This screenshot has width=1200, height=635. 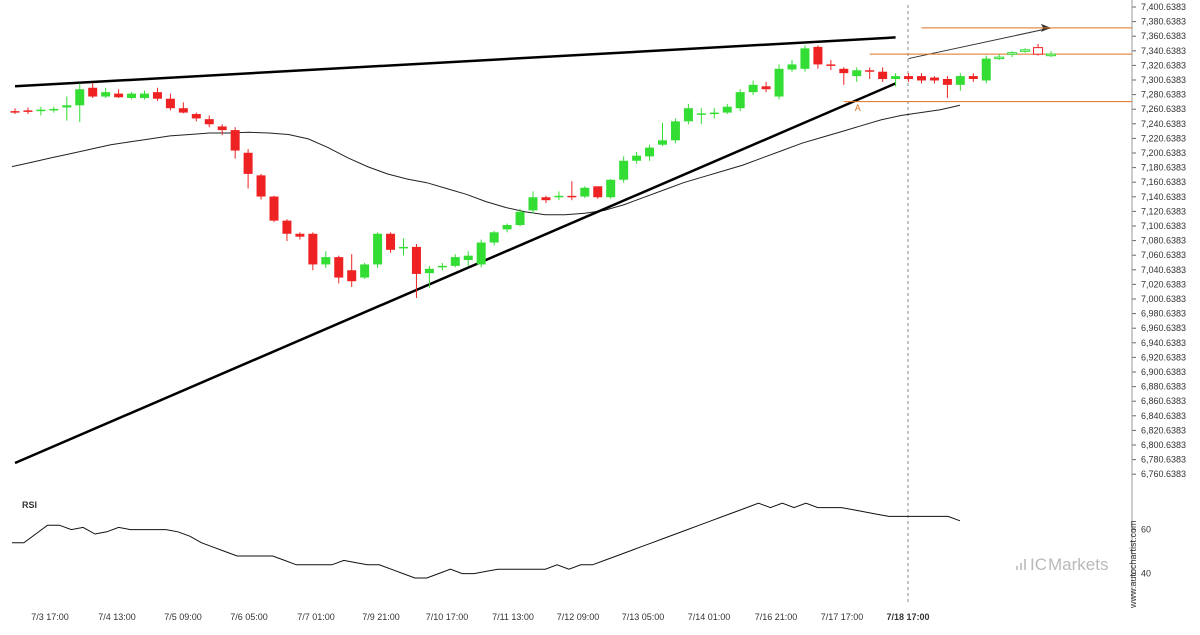 What do you see at coordinates (858, 108) in the screenshot?
I see `pattern-marker: A` at bounding box center [858, 108].